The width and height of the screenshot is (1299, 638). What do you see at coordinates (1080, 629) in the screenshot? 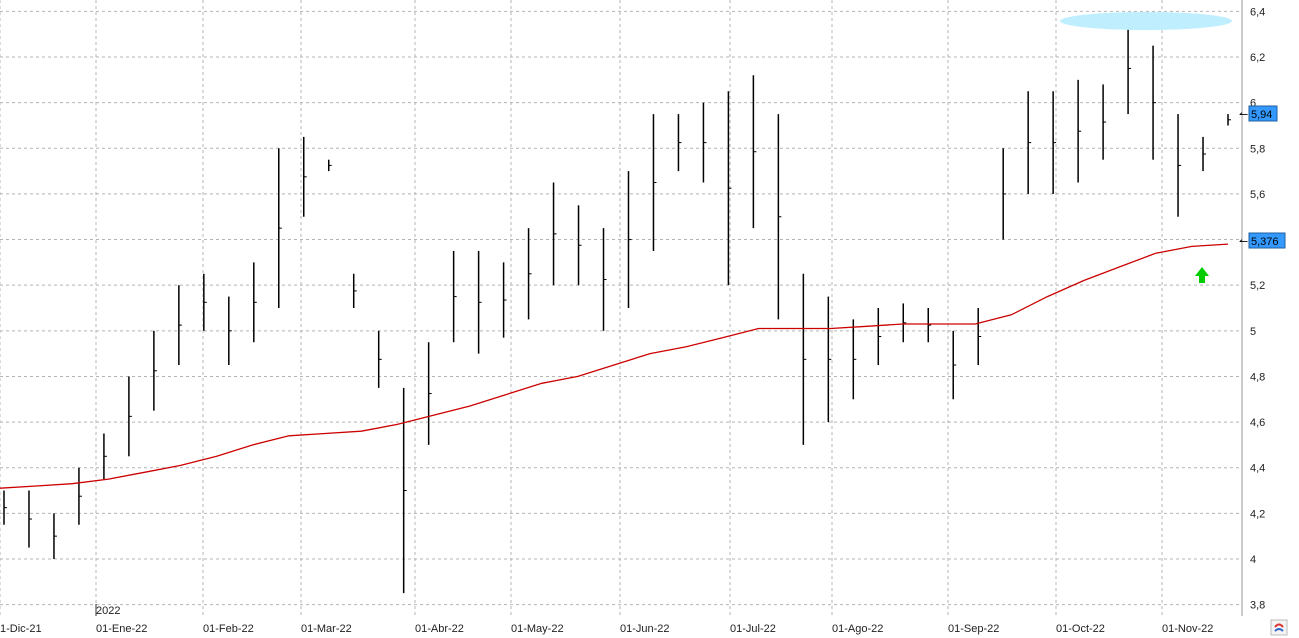
I see `x-tick-label: 01-Oct-22` at bounding box center [1080, 629].